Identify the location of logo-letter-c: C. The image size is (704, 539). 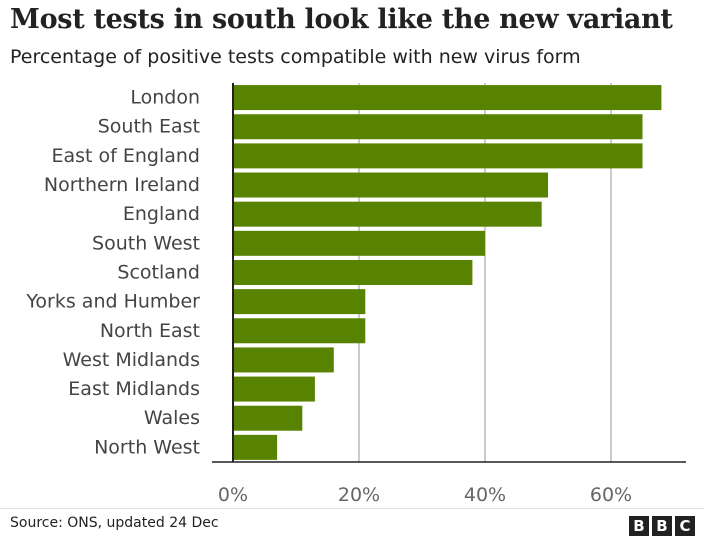
(685, 526).